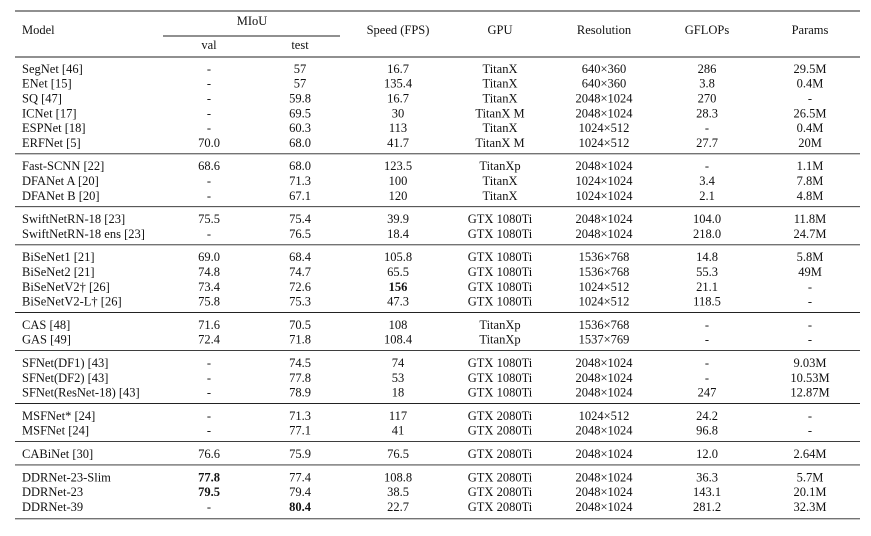  I want to click on cell-test: 77.1, so click(300, 431).